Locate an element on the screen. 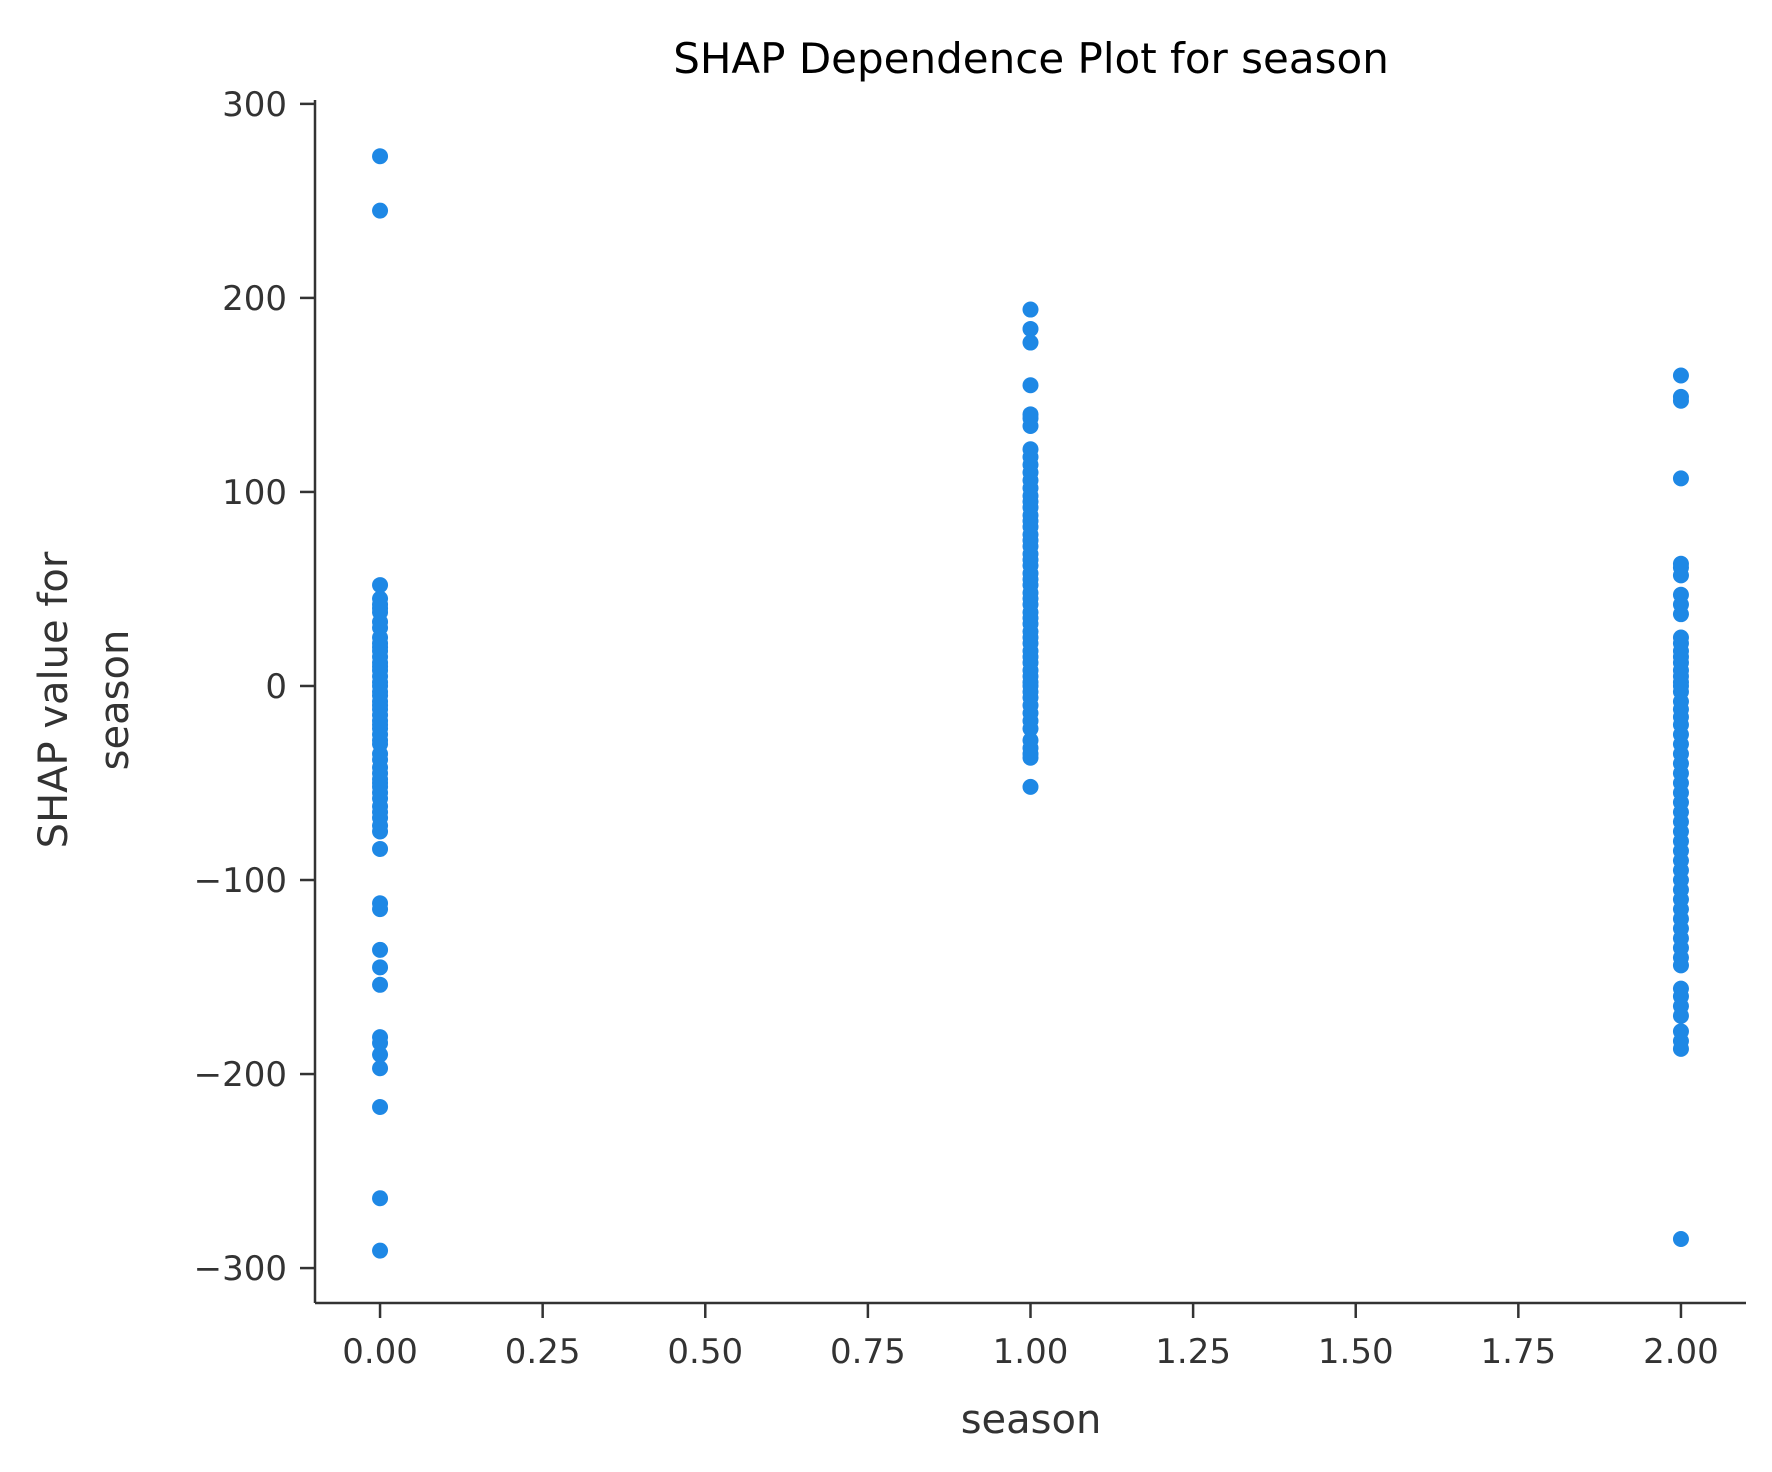 Image resolution: width=1772 pixels, height=1472 pixels. x-tick-label: 0.75 is located at coordinates (868, 1352).